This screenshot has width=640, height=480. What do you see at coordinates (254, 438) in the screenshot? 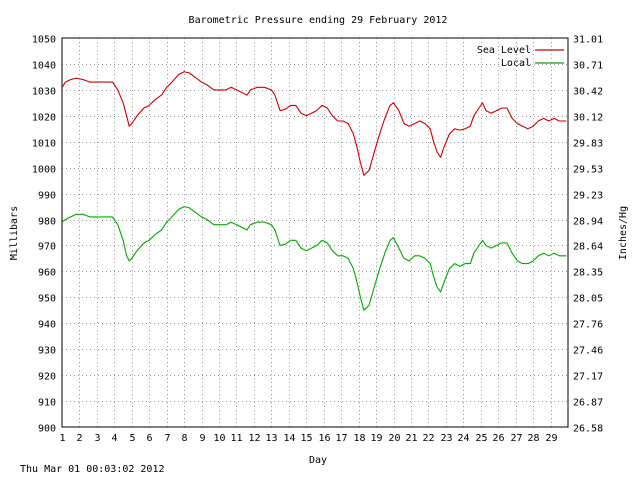
I see `x-tick-label: 12` at bounding box center [254, 438].